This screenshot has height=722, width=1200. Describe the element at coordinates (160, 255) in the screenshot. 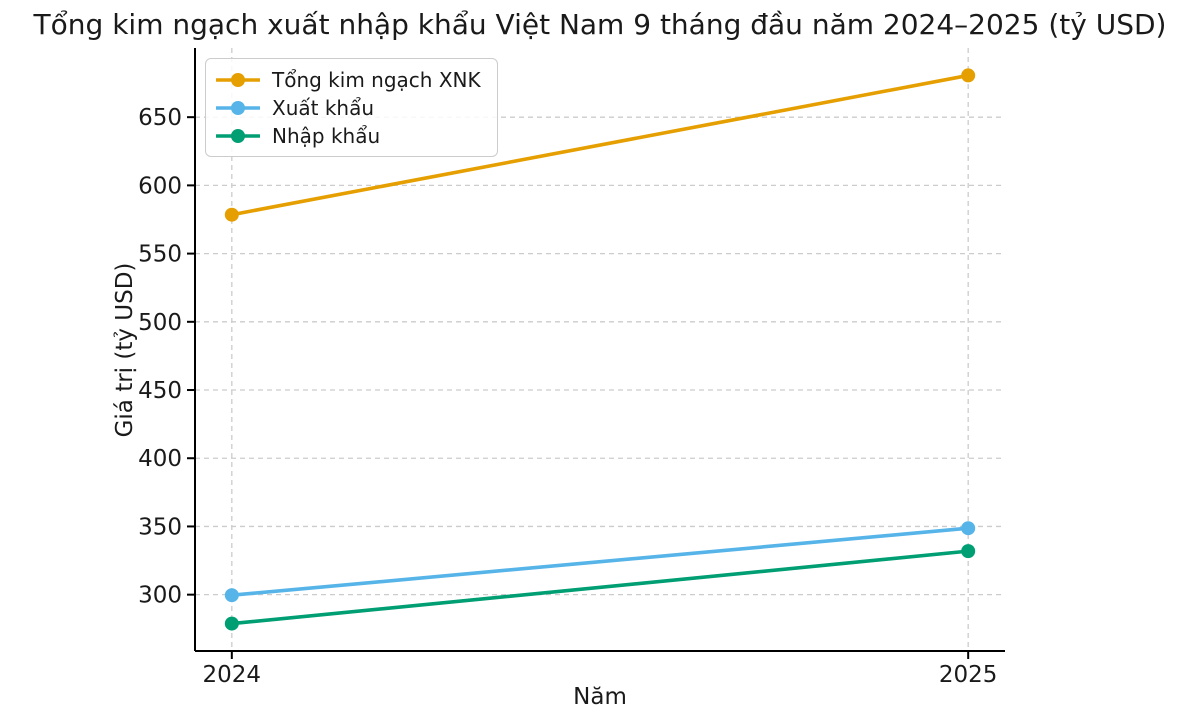

I see `y-tick-label: 550` at that location.